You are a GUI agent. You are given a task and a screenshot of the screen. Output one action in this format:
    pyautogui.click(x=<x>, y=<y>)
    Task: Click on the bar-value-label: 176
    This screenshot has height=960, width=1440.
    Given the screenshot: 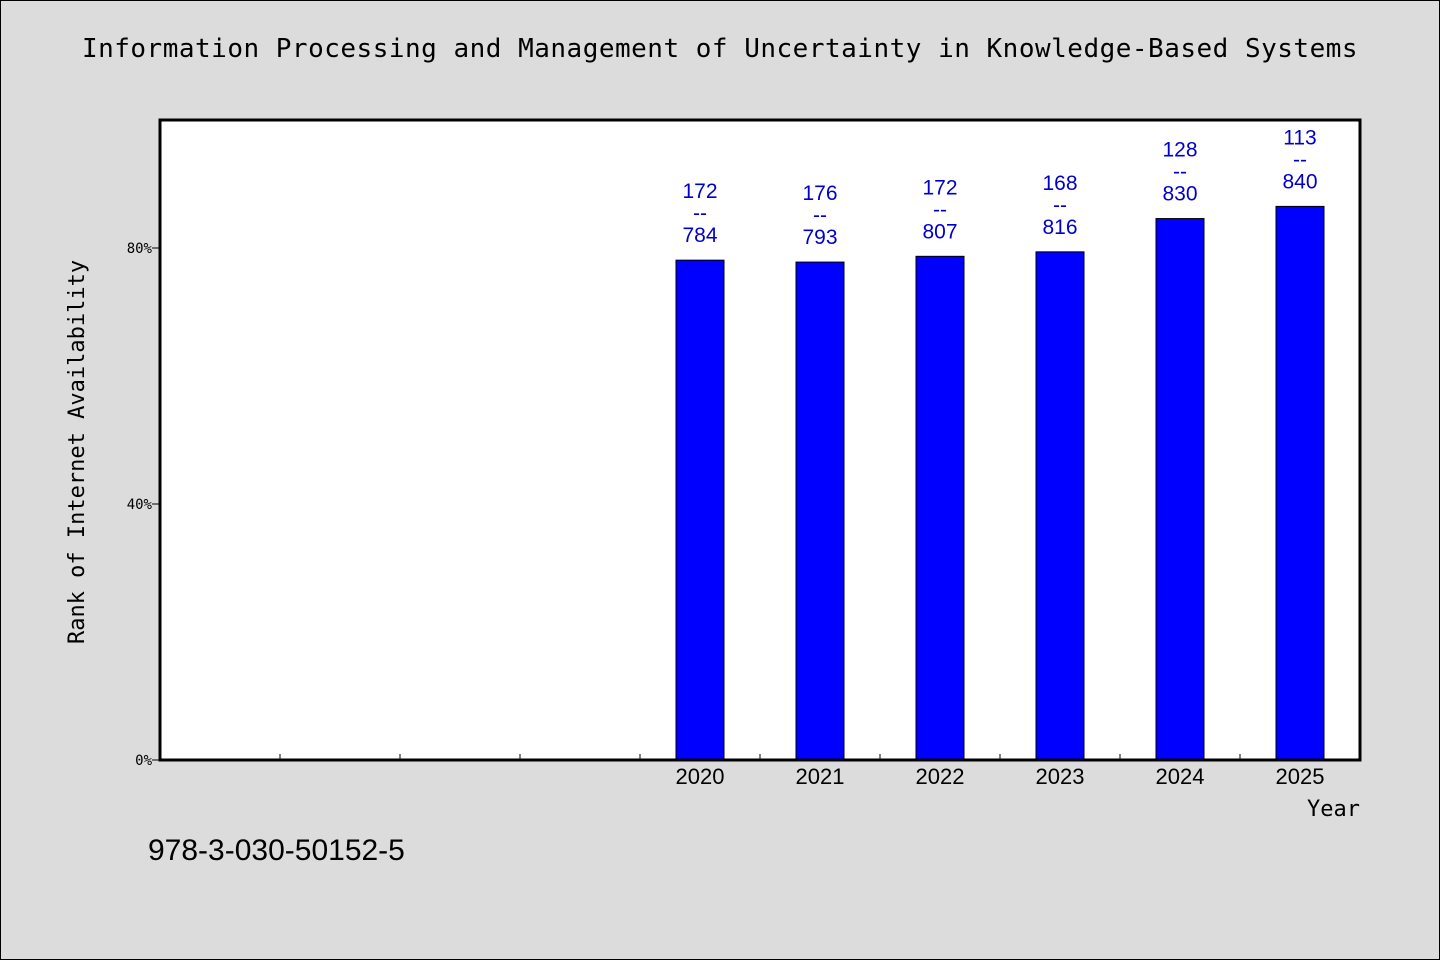 What is the action you would take?
    pyautogui.click(x=819, y=193)
    